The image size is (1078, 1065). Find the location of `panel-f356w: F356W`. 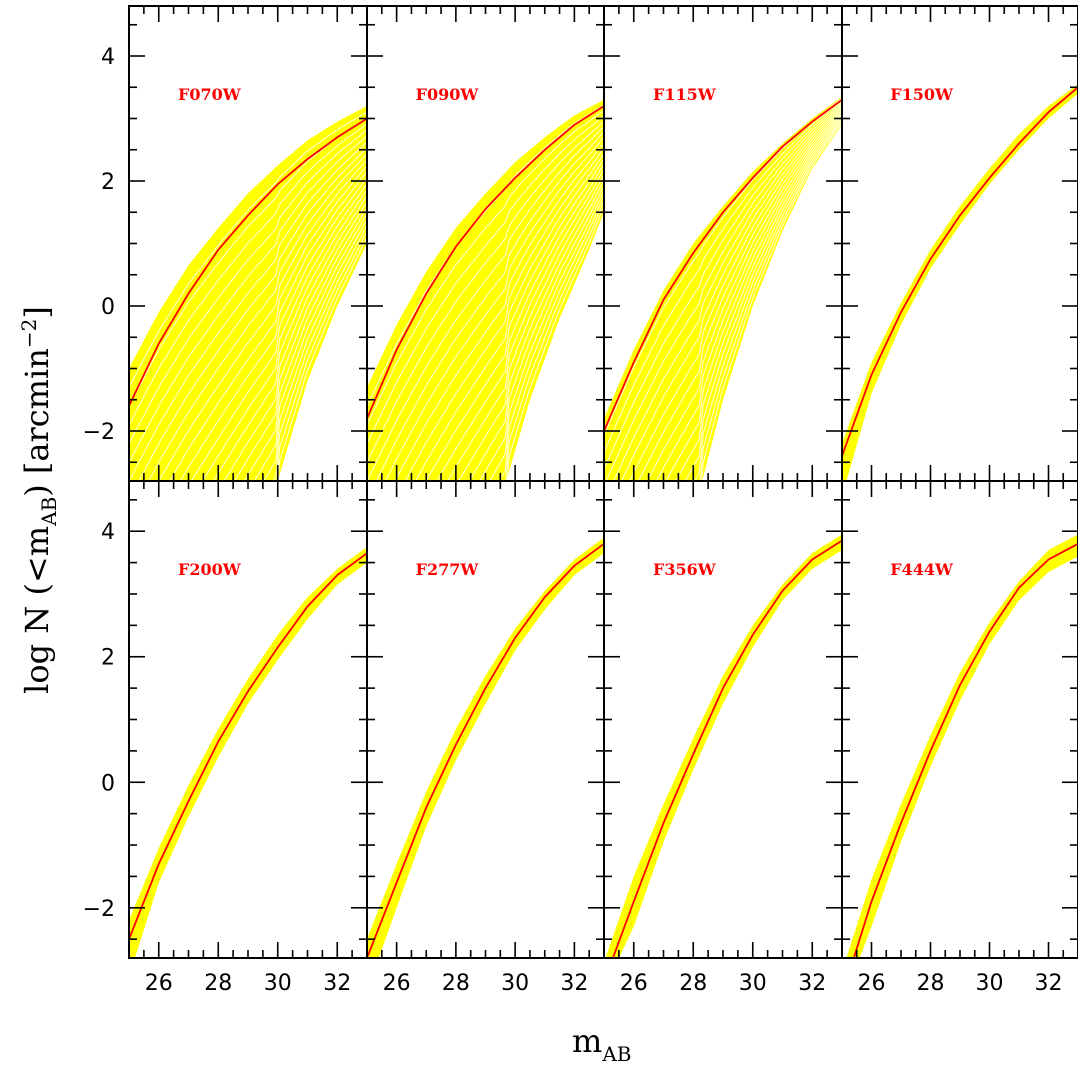

panel-f356w: F356W is located at coordinates (723, 719).